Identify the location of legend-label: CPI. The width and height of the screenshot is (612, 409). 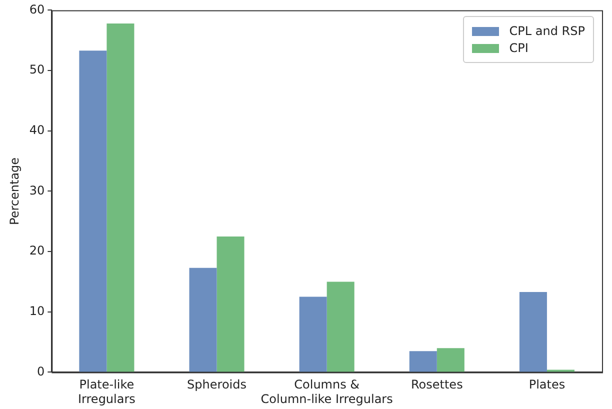
(518, 48).